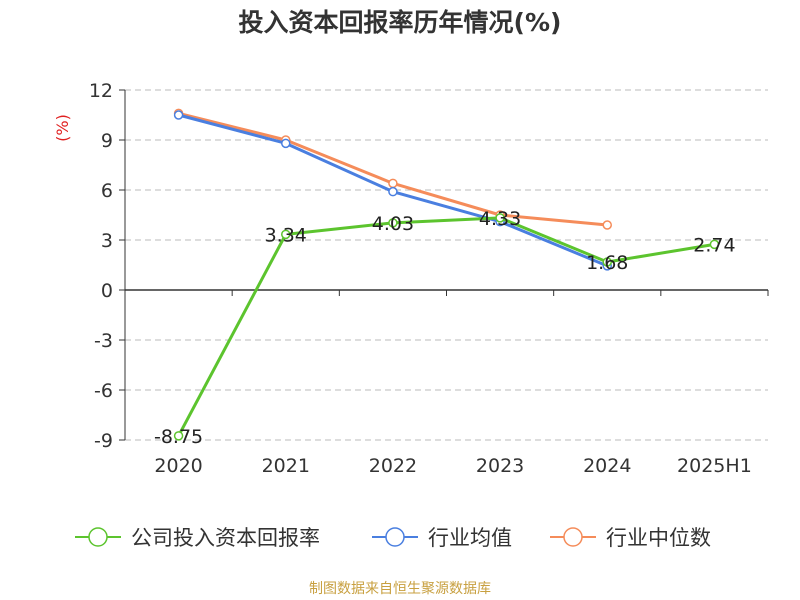 Image resolution: width=800 pixels, height=600 pixels. Describe the element at coordinates (225, 538) in the screenshot. I see `legend-label: 公司投入资本回报率` at that location.